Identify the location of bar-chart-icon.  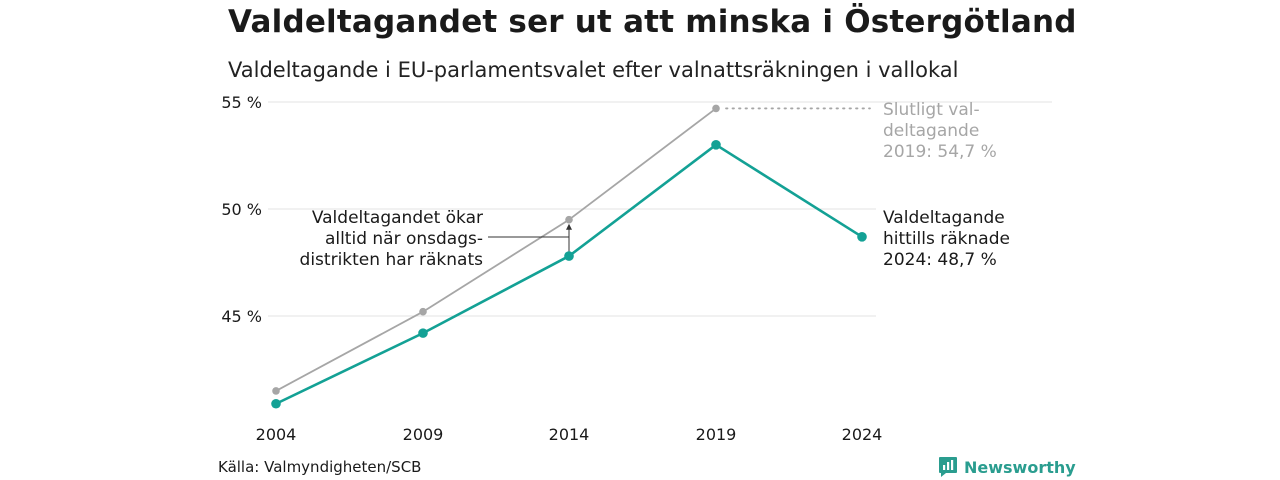
(948, 467).